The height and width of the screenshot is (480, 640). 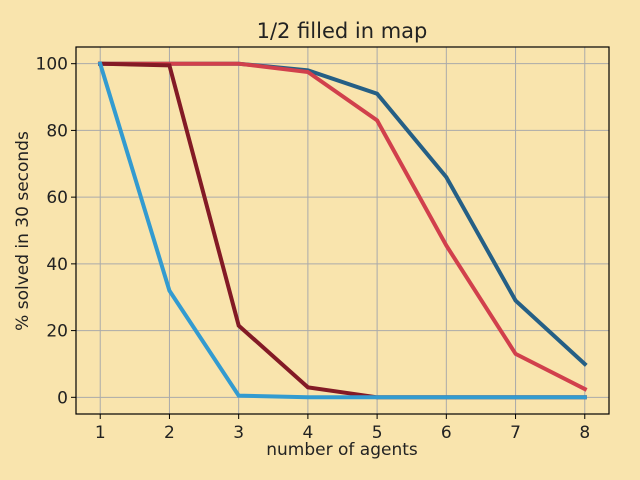 I want to click on x-axis-label: number of agents, so click(x=342, y=450).